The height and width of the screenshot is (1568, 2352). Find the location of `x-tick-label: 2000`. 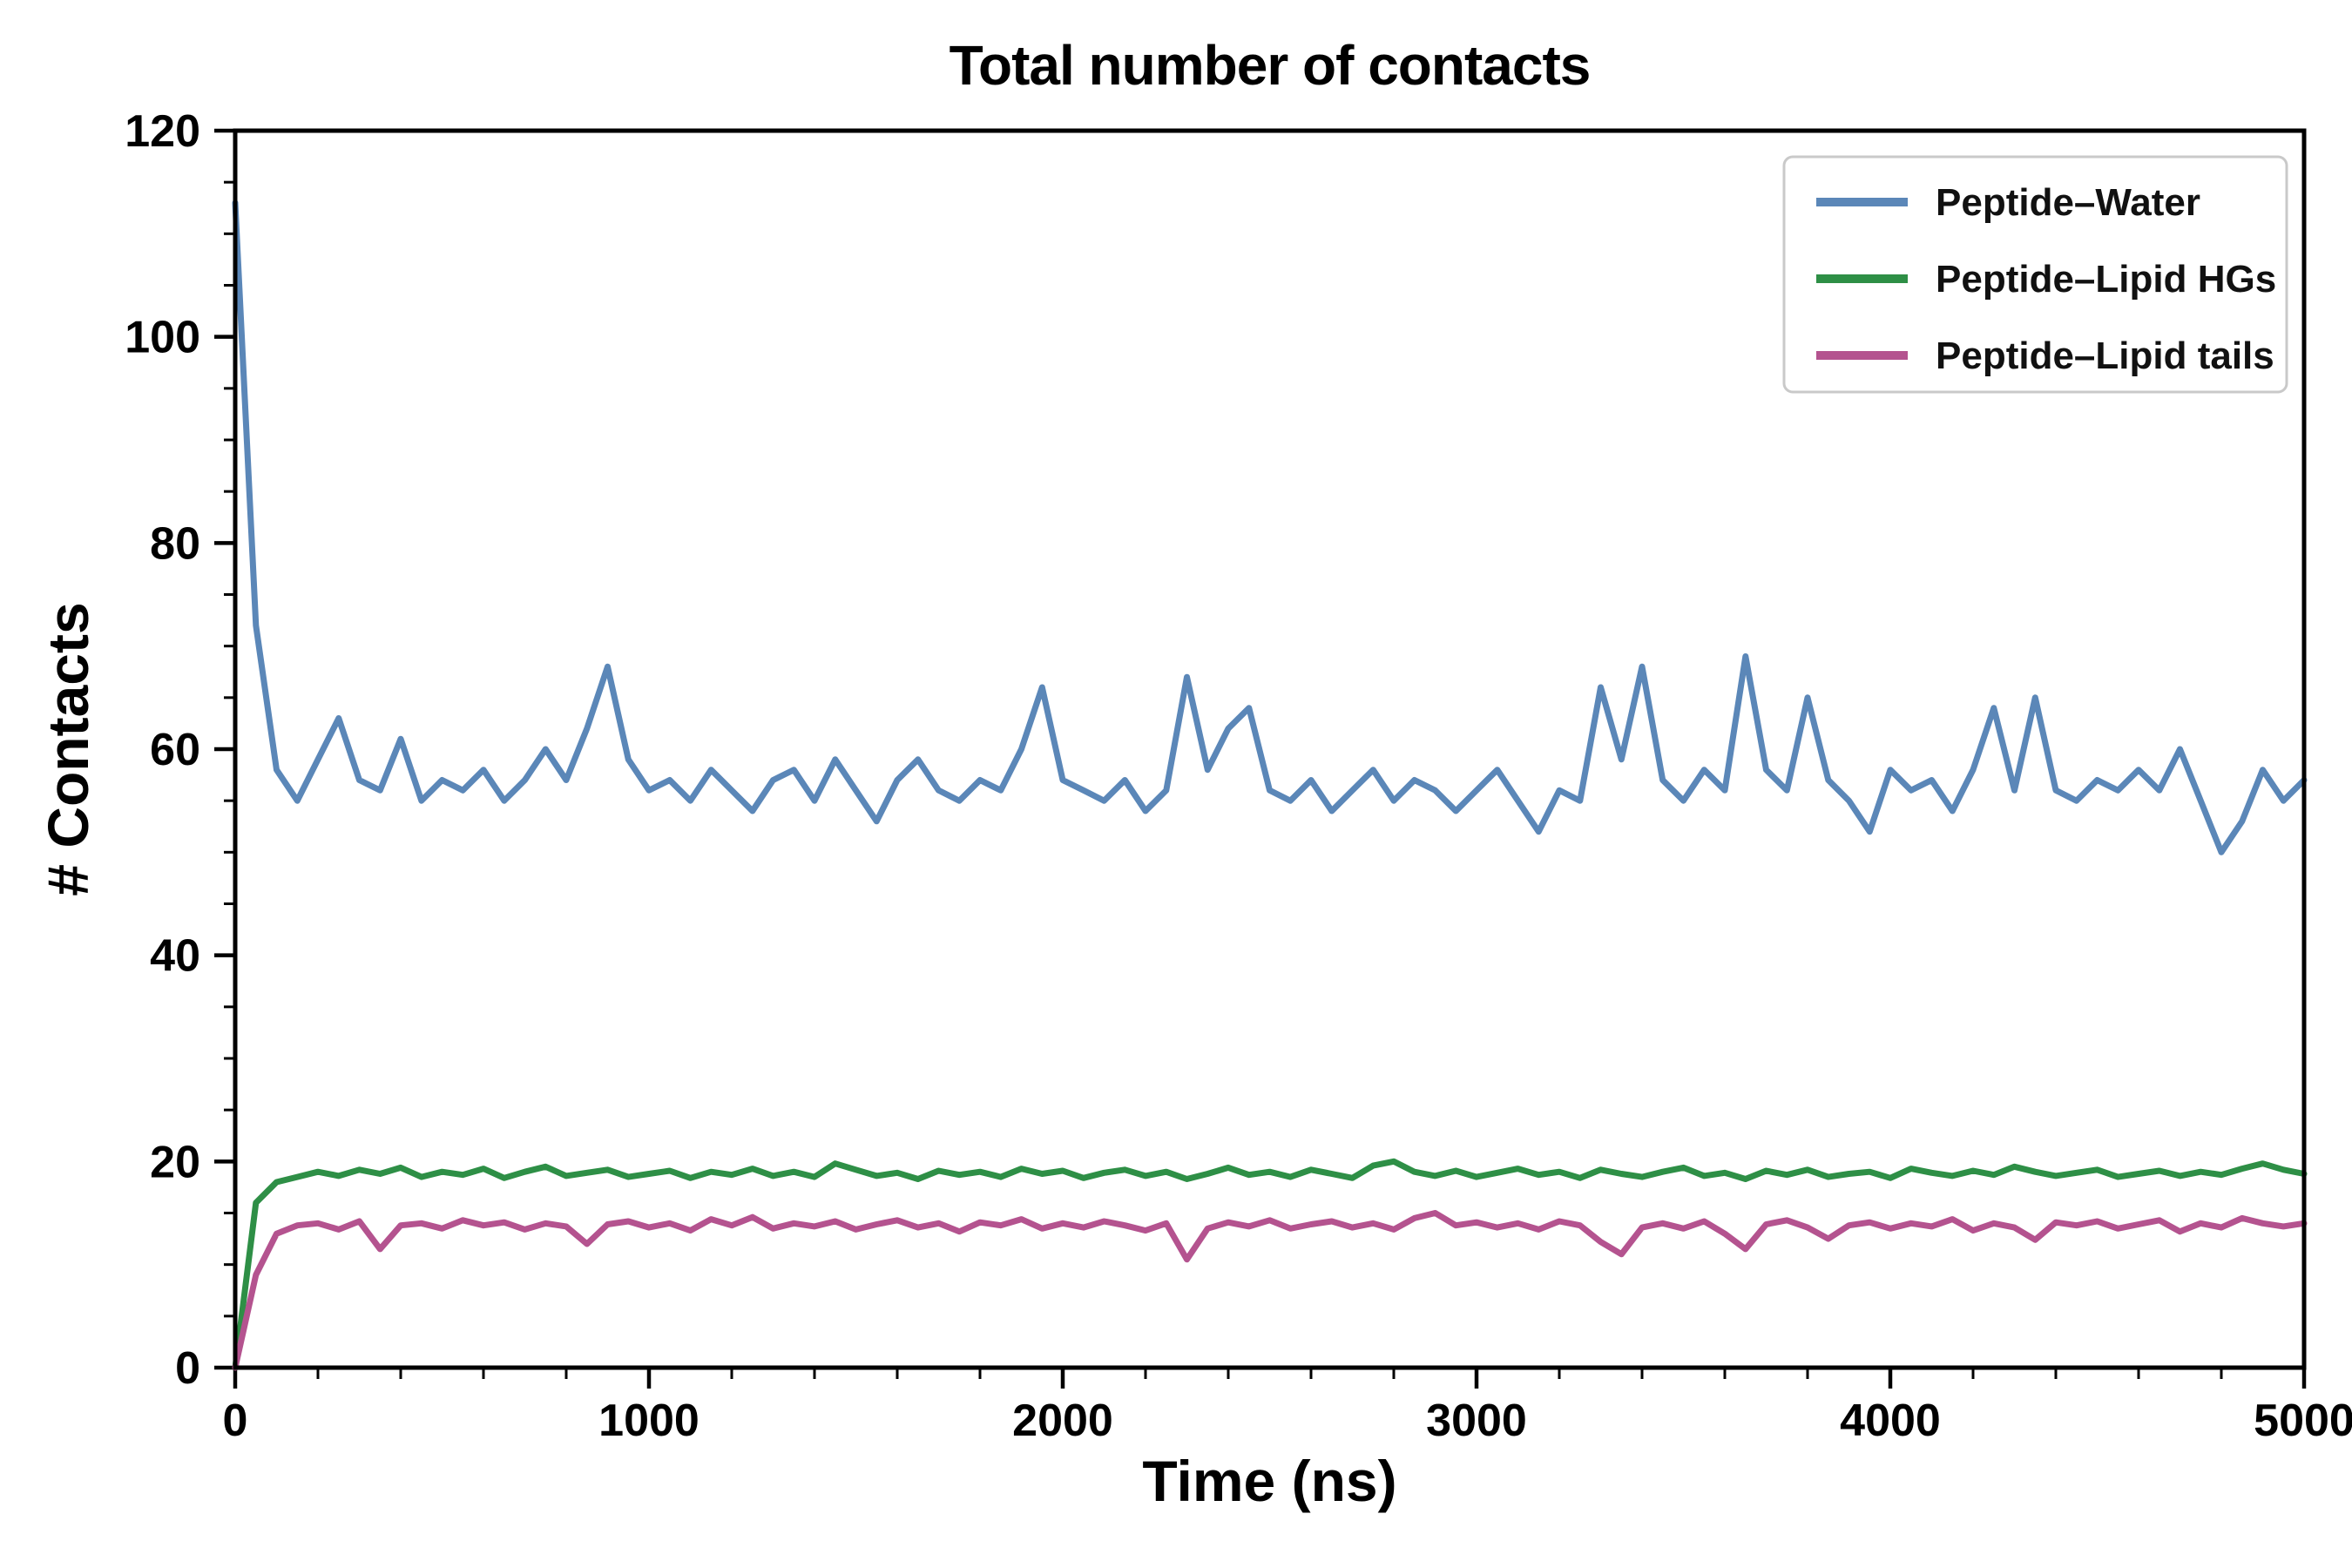

x-tick-label: 2000 is located at coordinates (1063, 1421).